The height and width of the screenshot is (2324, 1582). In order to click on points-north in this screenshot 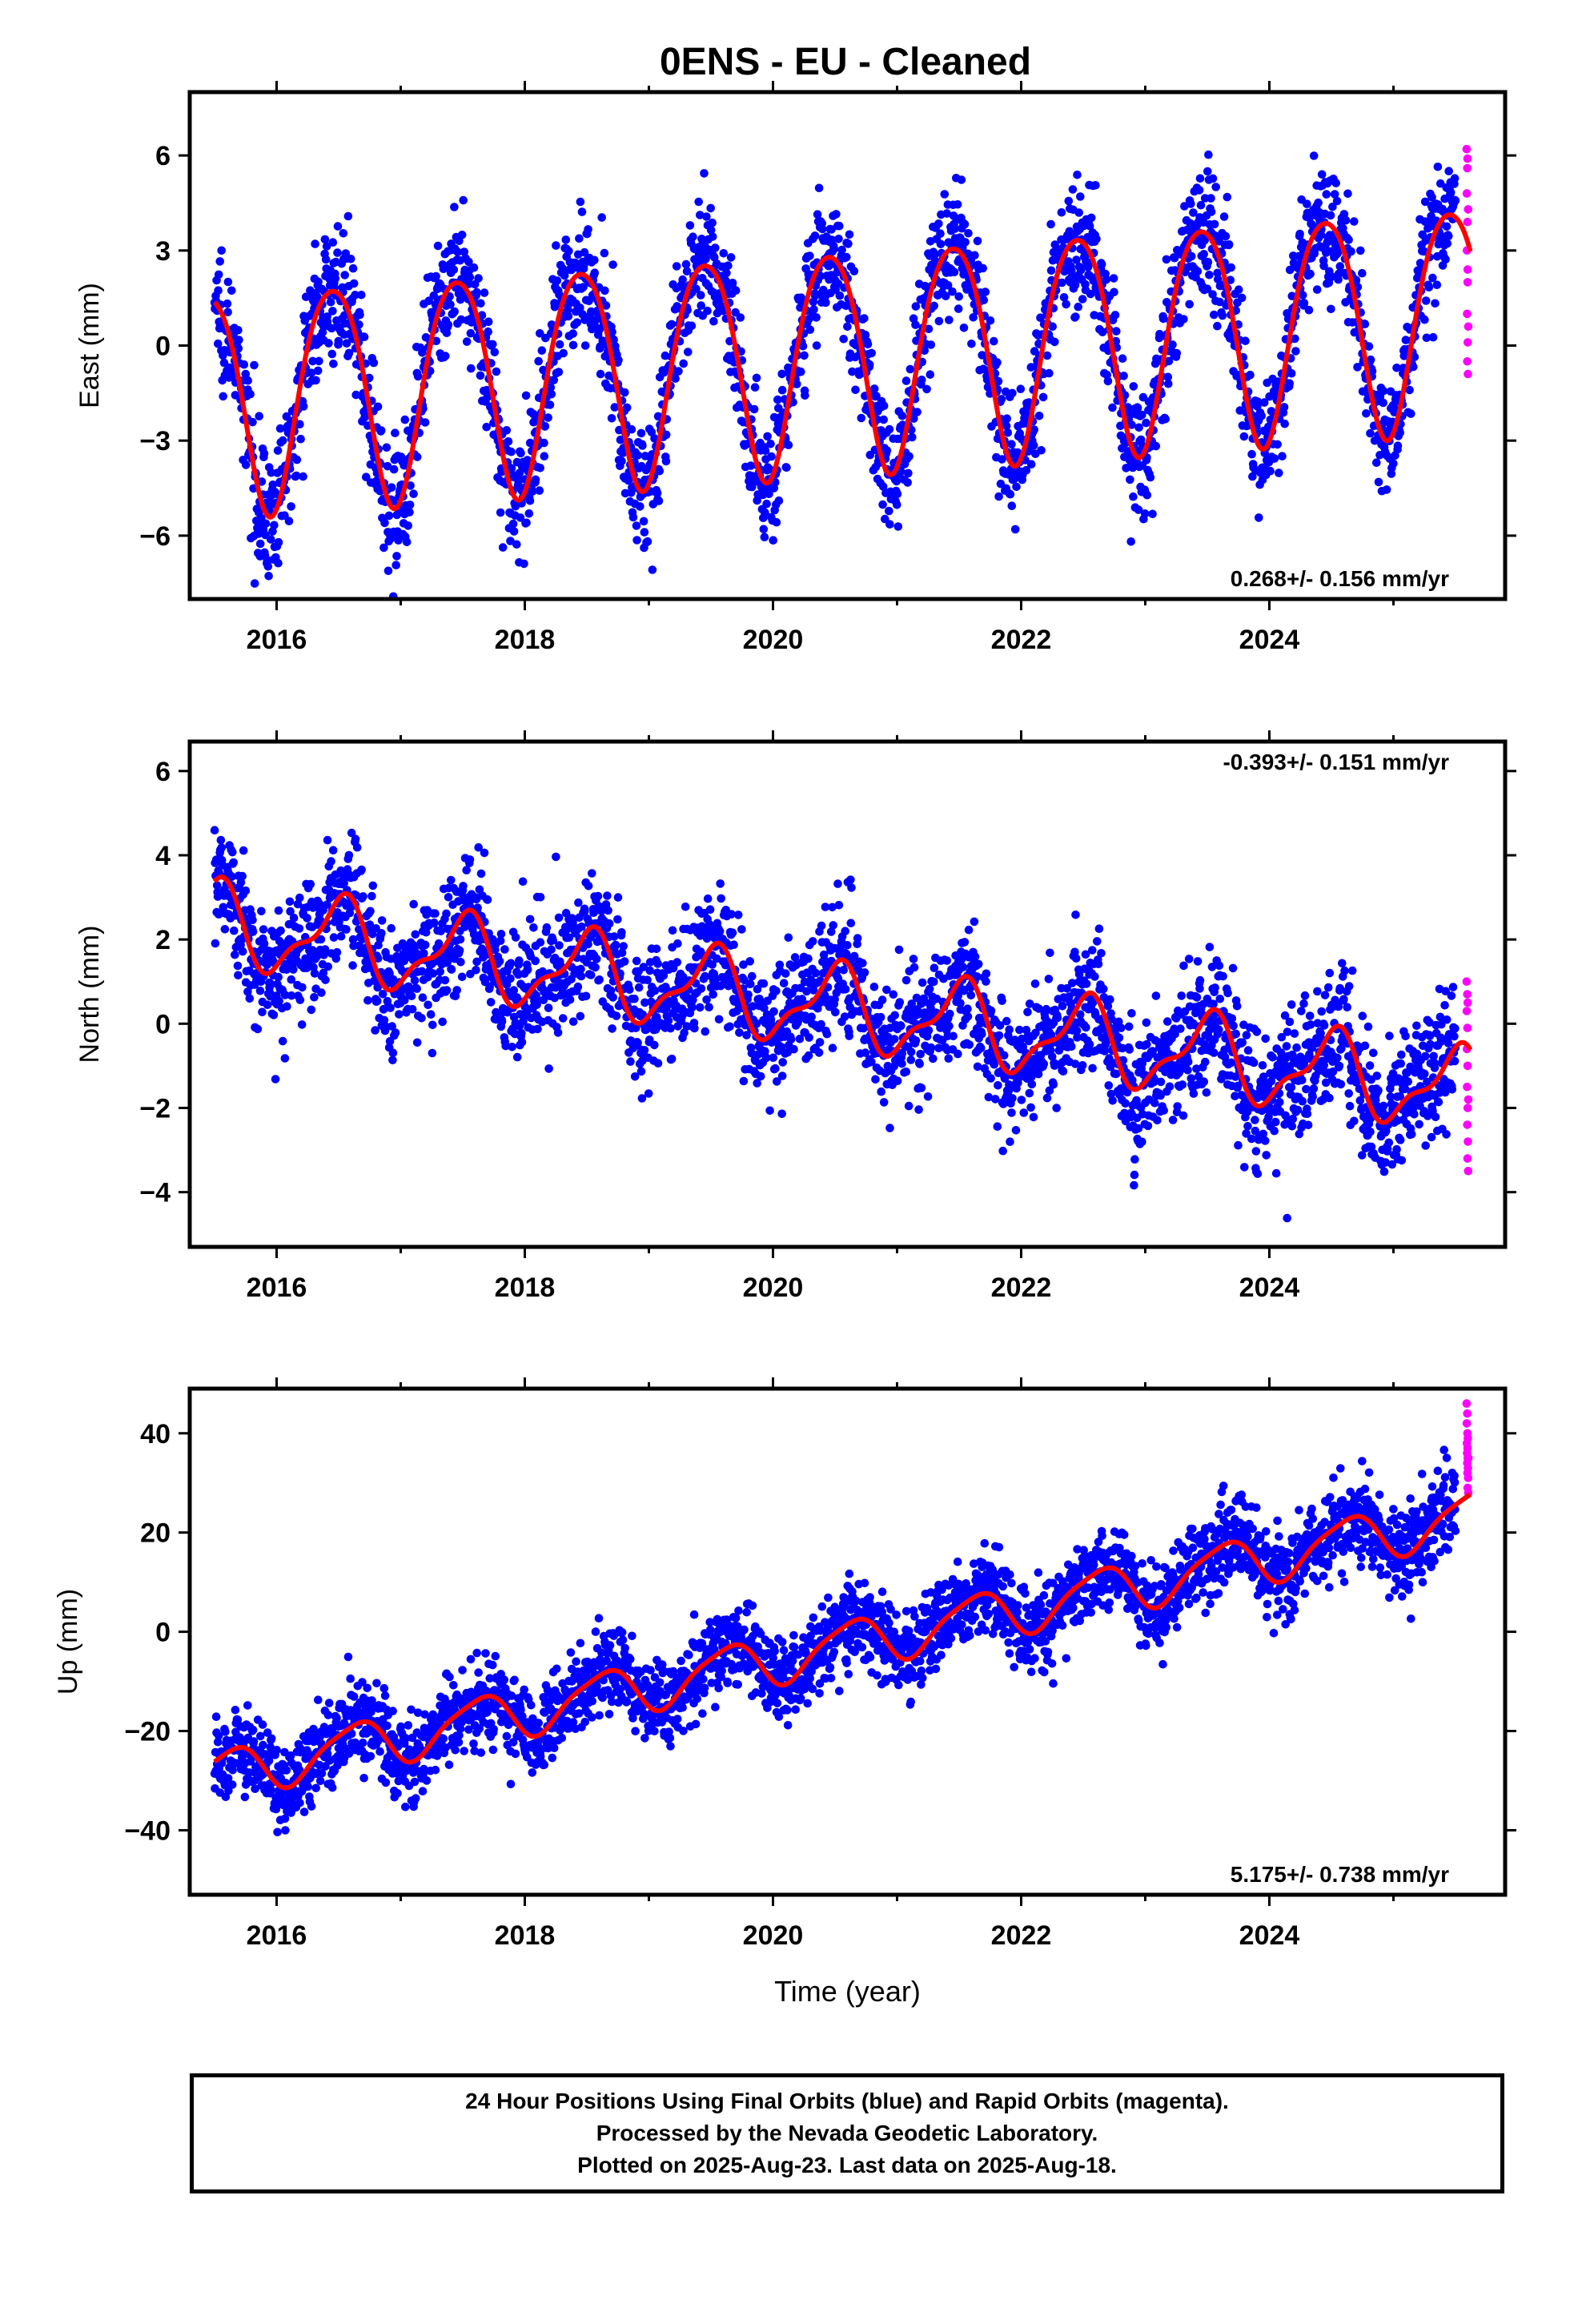, I will do `click(842, 1024)`.